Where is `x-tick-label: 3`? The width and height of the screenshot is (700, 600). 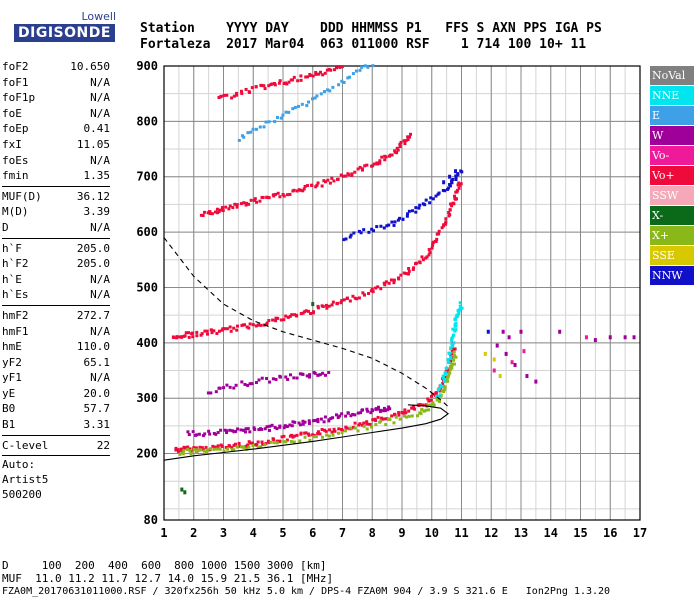
x-tick-label: 3 is located at coordinates (223, 533).